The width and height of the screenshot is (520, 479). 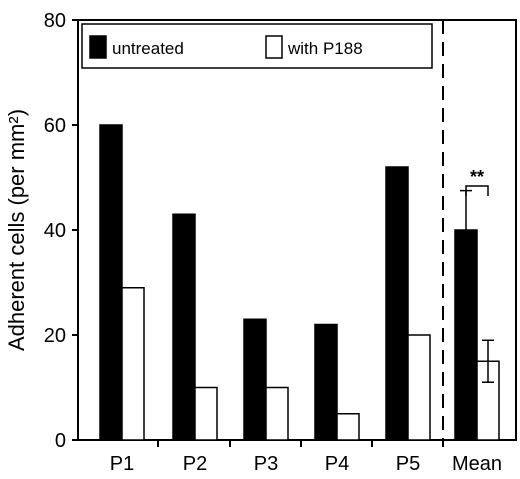 I want to click on significance-label: **, so click(x=477, y=177).